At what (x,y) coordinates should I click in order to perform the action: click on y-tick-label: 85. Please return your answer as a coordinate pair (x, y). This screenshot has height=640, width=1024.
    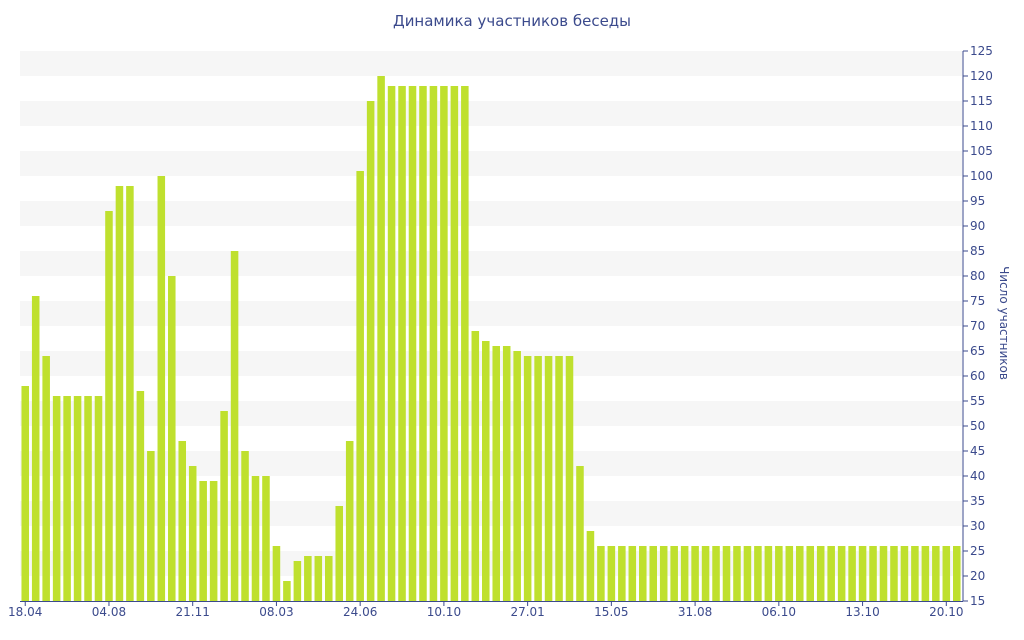
    Looking at the image, I should click on (977, 251).